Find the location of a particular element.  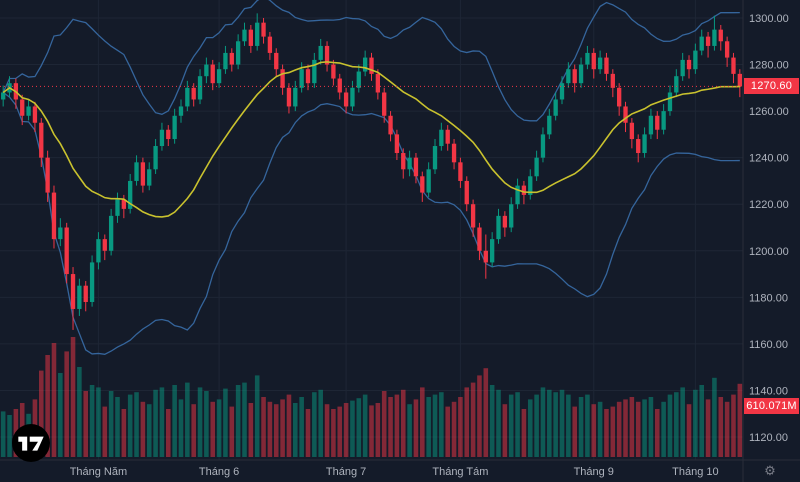

svg-text: Tháng Tám is located at coordinates (460, 472).